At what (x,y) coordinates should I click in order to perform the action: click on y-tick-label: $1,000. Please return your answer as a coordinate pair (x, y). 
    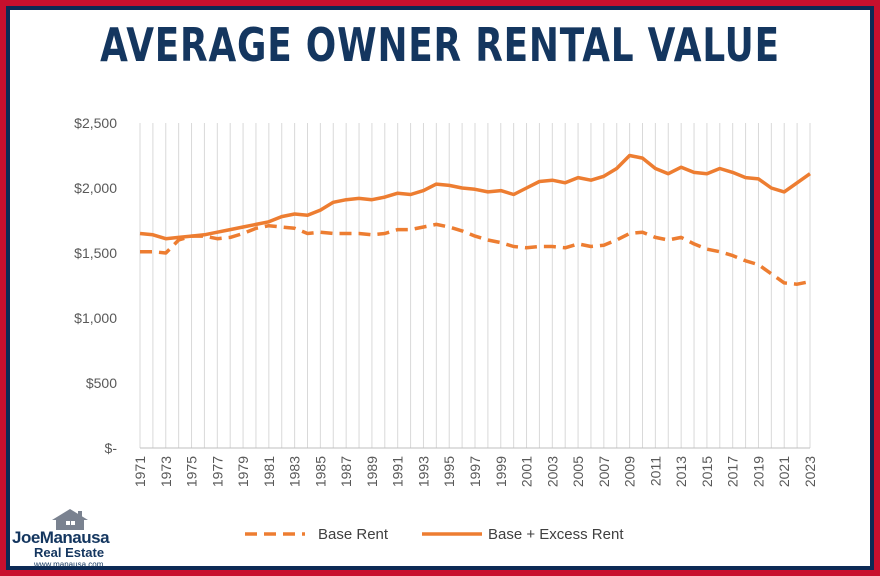
    Looking at the image, I should click on (95, 318).